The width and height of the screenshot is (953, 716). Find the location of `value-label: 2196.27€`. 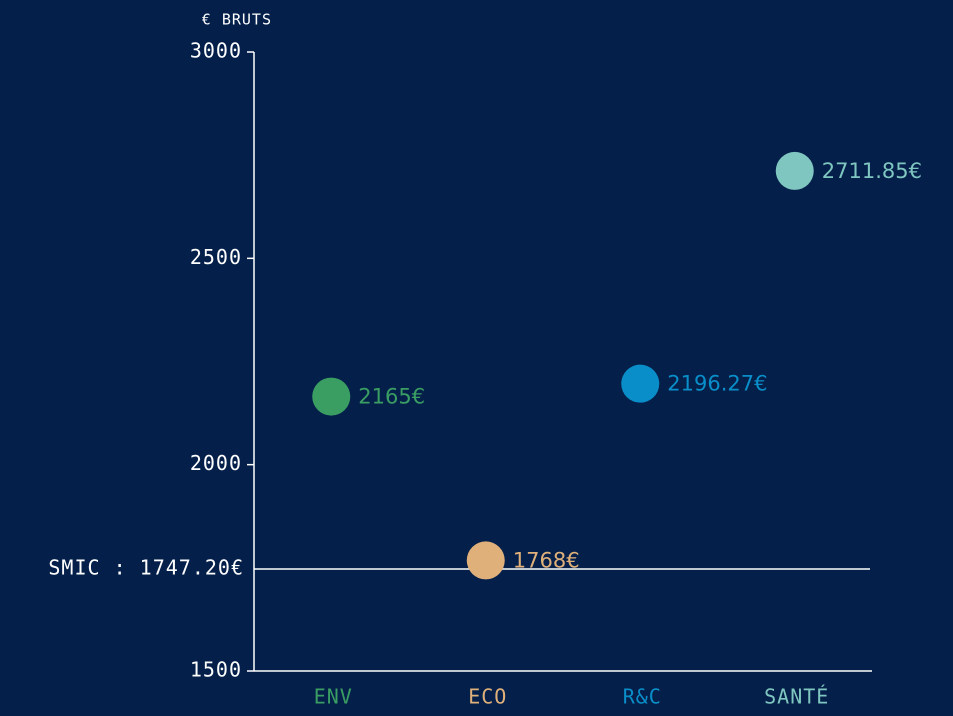

value-label: 2196.27€ is located at coordinates (717, 384).